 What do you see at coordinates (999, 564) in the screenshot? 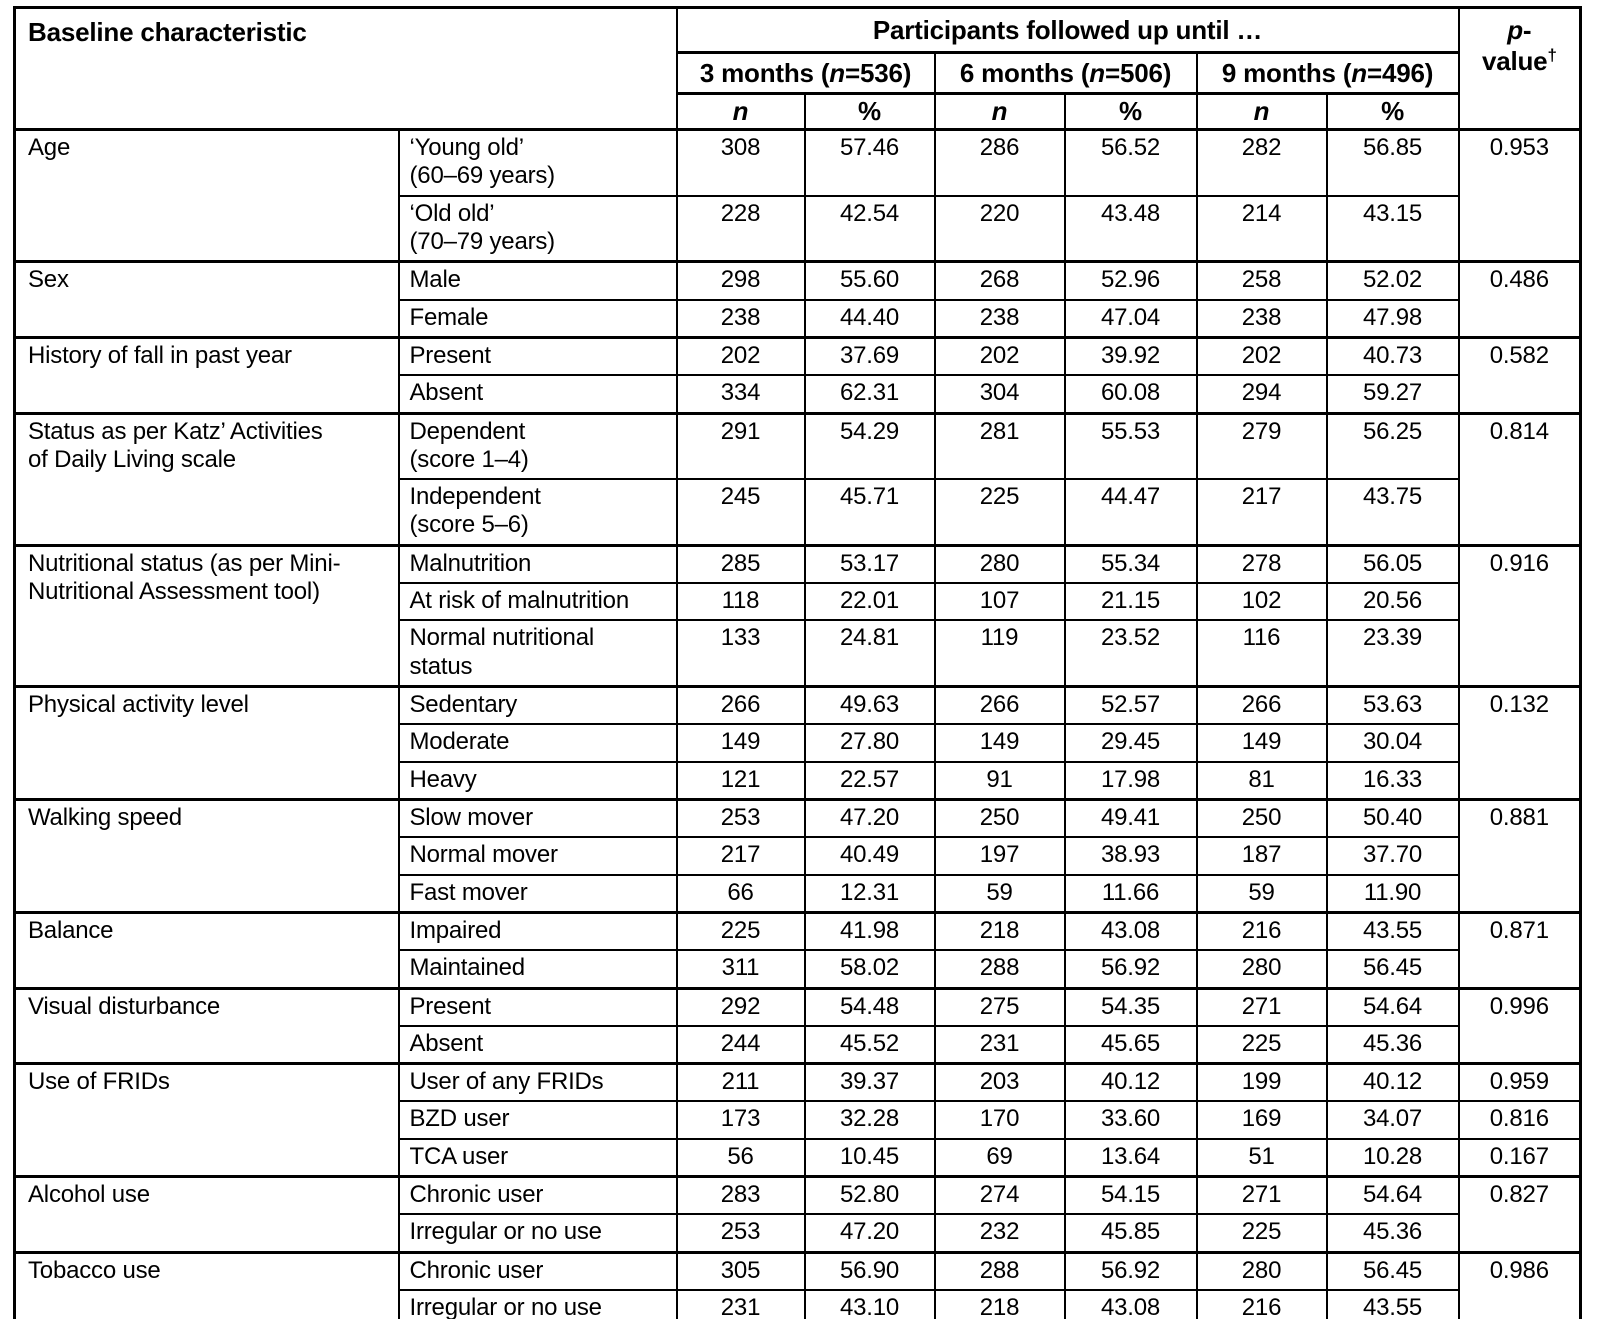
I see `n-cell: 280` at bounding box center [999, 564].